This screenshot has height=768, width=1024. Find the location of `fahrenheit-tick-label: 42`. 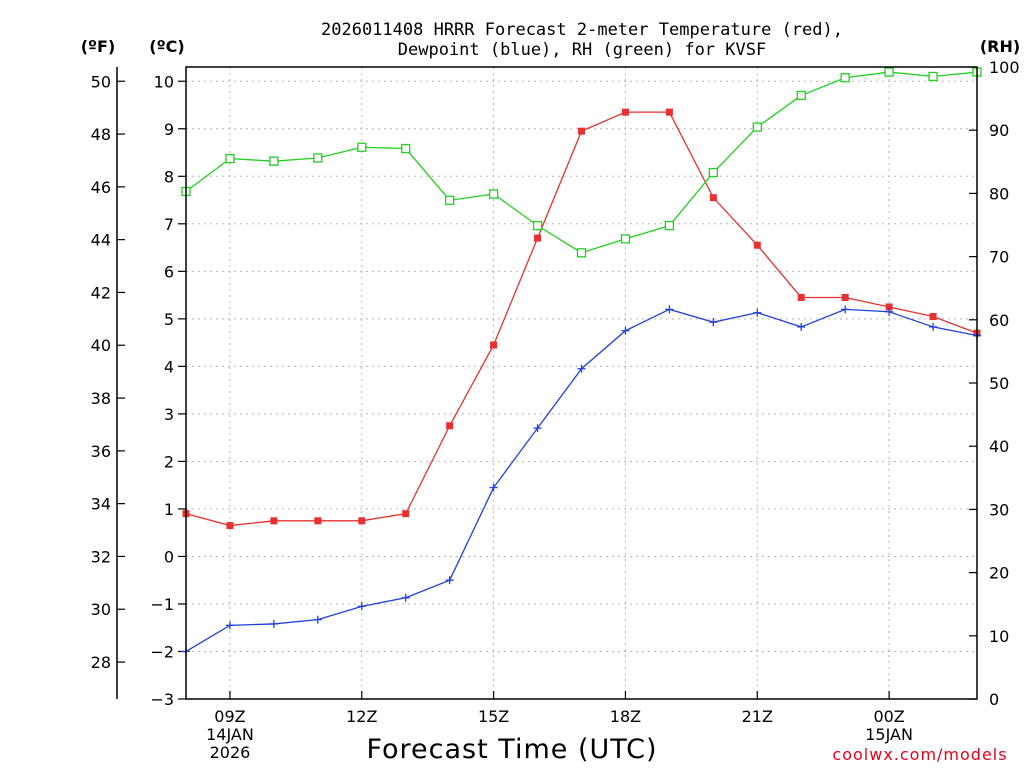

fahrenheit-tick-label: 42 is located at coordinates (101, 292).